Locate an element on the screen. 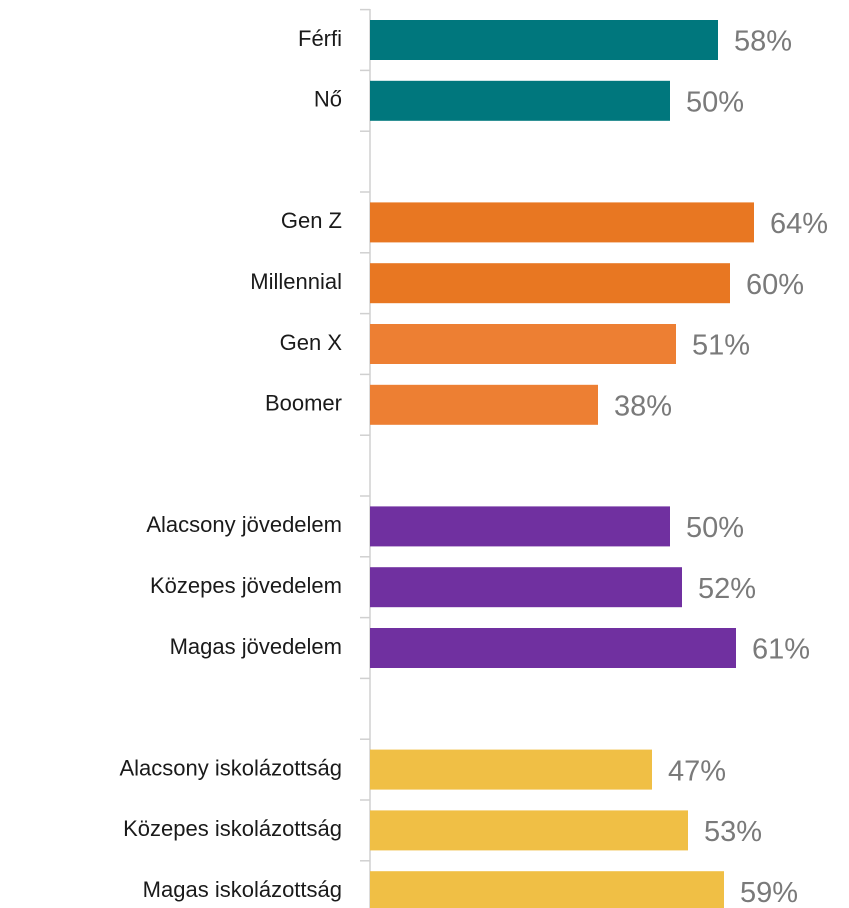 This screenshot has width=849, height=908. category-label: Gen Z is located at coordinates (311, 220).